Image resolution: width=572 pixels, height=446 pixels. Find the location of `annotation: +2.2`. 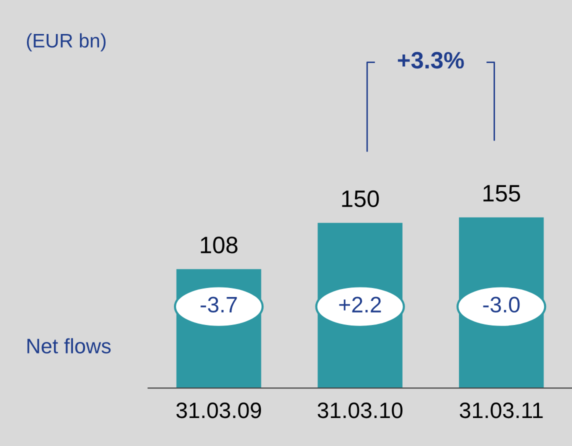

annotation: +2.2 is located at coordinates (360, 304).